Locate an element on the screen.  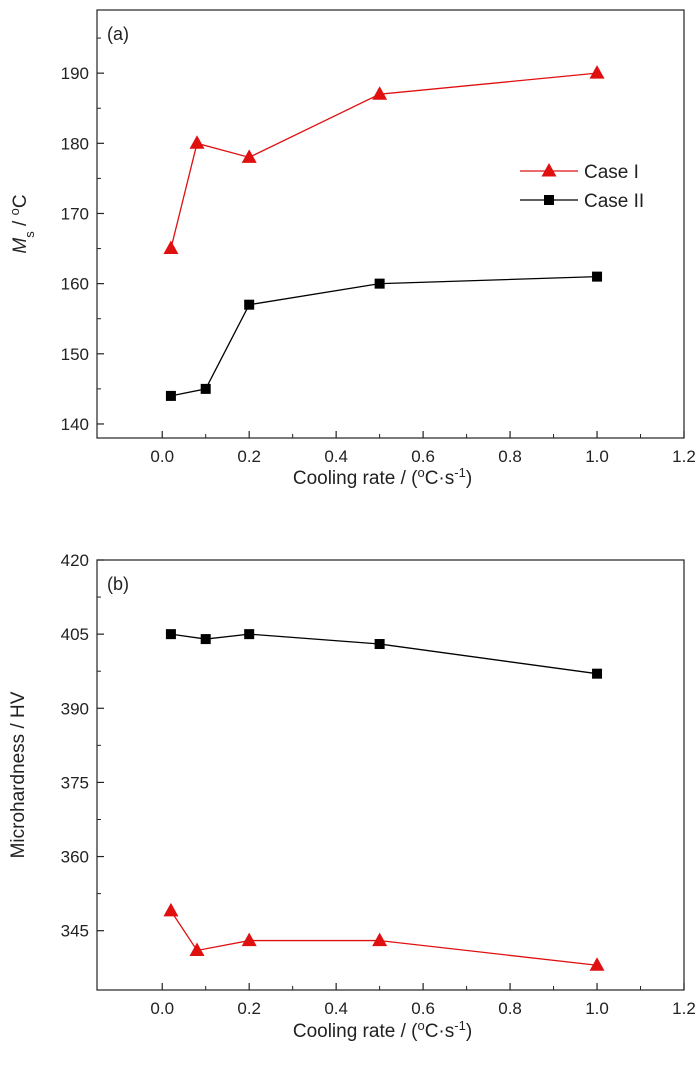
y-axis-label: Ms / oC is located at coordinates (22, 223).